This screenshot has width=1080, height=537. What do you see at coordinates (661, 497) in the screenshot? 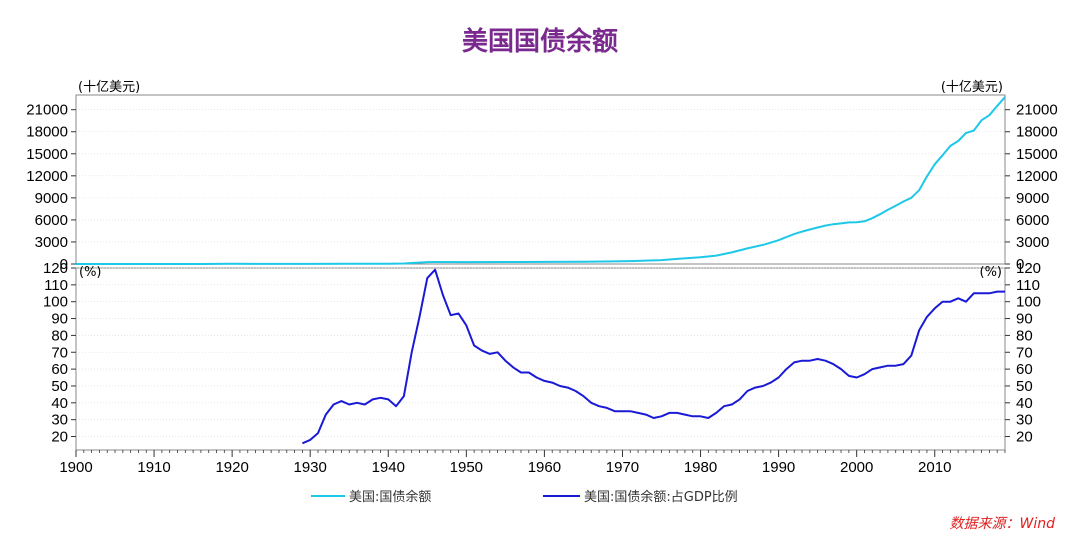
I see `legend-label-ratio: 美国:国债余额:占GDP比例` at bounding box center [661, 497].